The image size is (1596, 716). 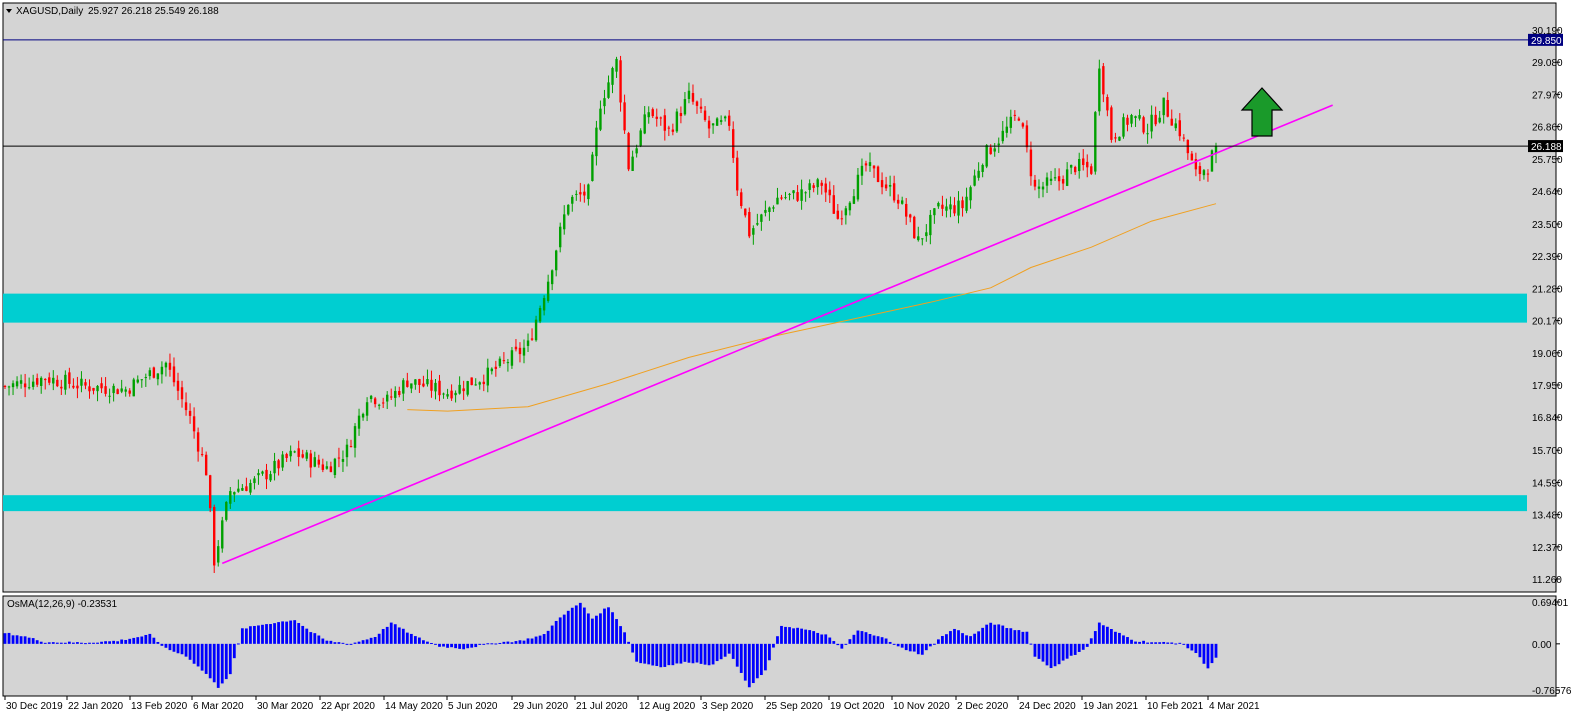 What do you see at coordinates (9, 11) in the screenshot?
I see `dropdown-triangle-icon` at bounding box center [9, 11].